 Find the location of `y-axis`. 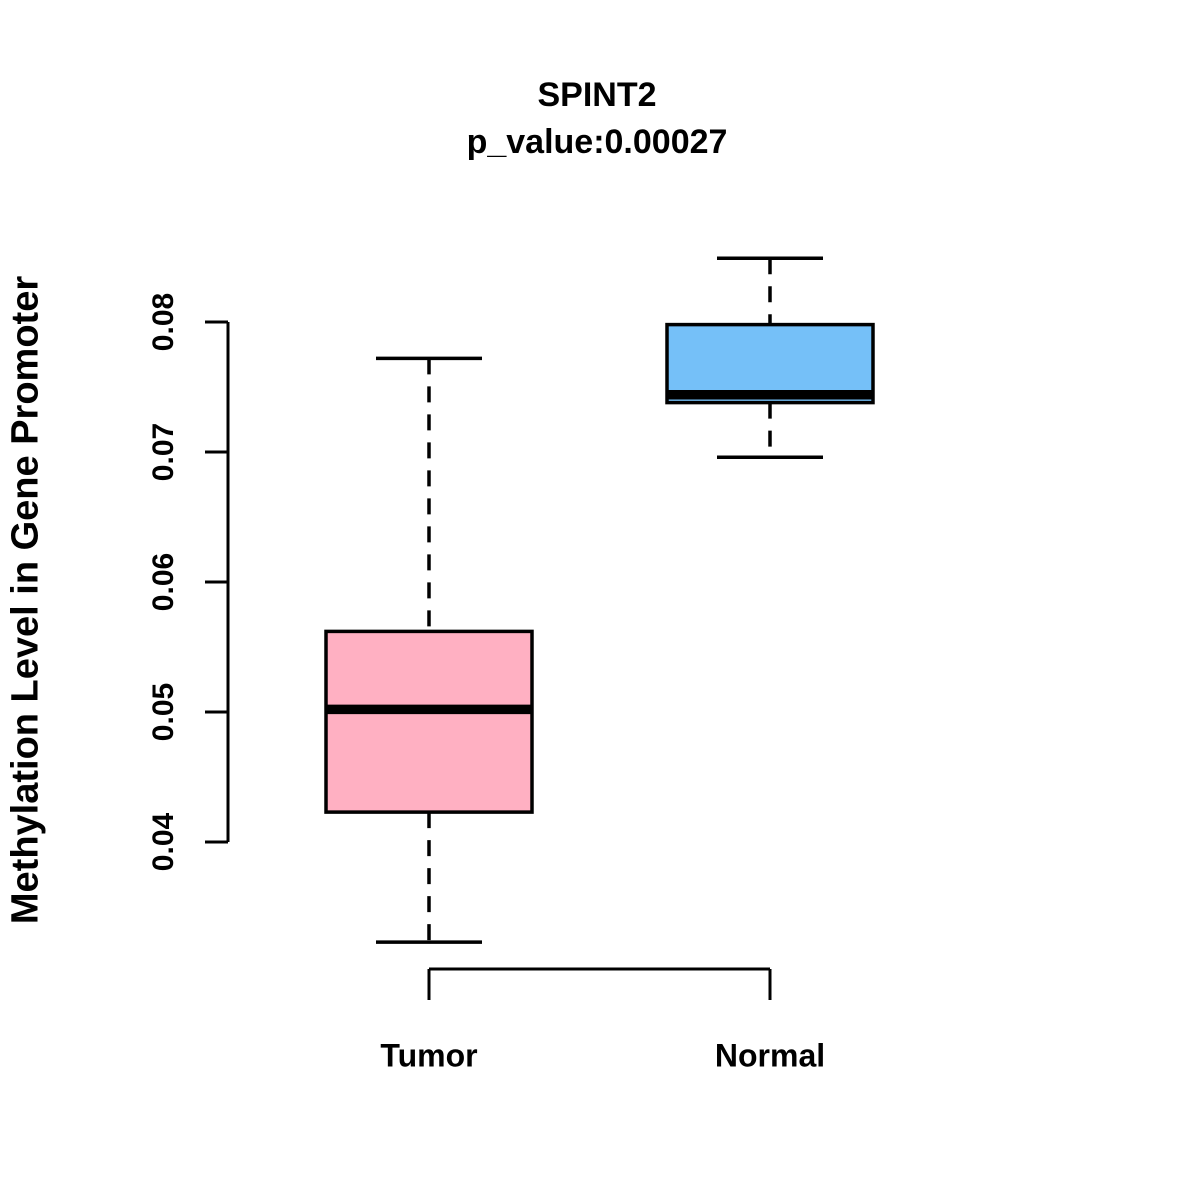

y-axis is located at coordinates (217, 582).